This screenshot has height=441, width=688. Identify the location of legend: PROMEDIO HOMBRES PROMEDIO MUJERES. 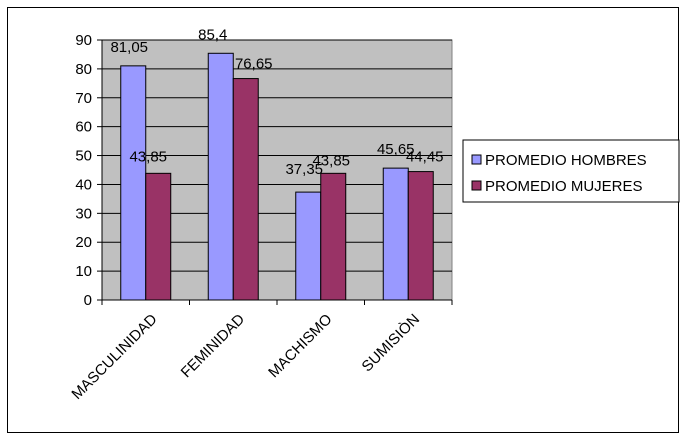
(571, 171).